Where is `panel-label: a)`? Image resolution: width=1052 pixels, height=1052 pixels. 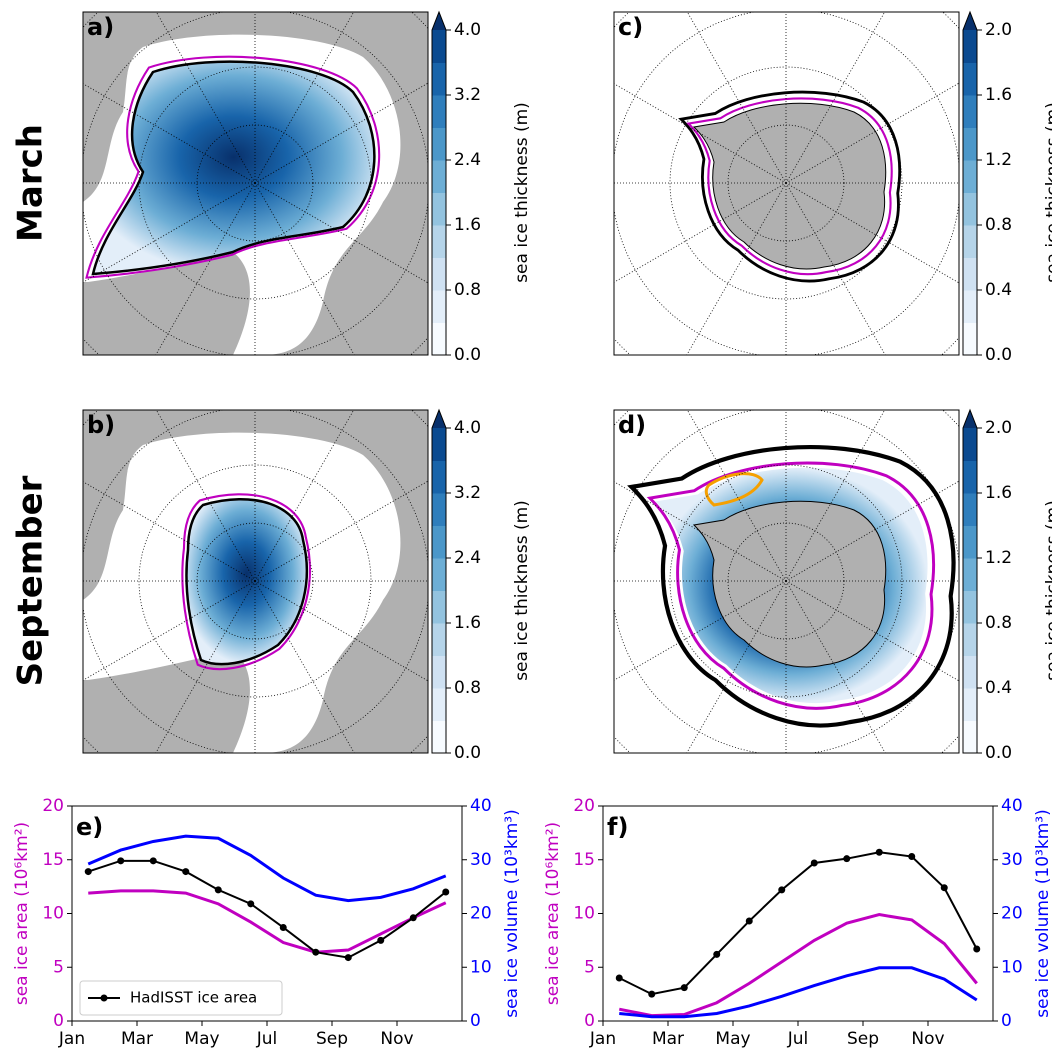
panel-label: a) is located at coordinates (100, 27).